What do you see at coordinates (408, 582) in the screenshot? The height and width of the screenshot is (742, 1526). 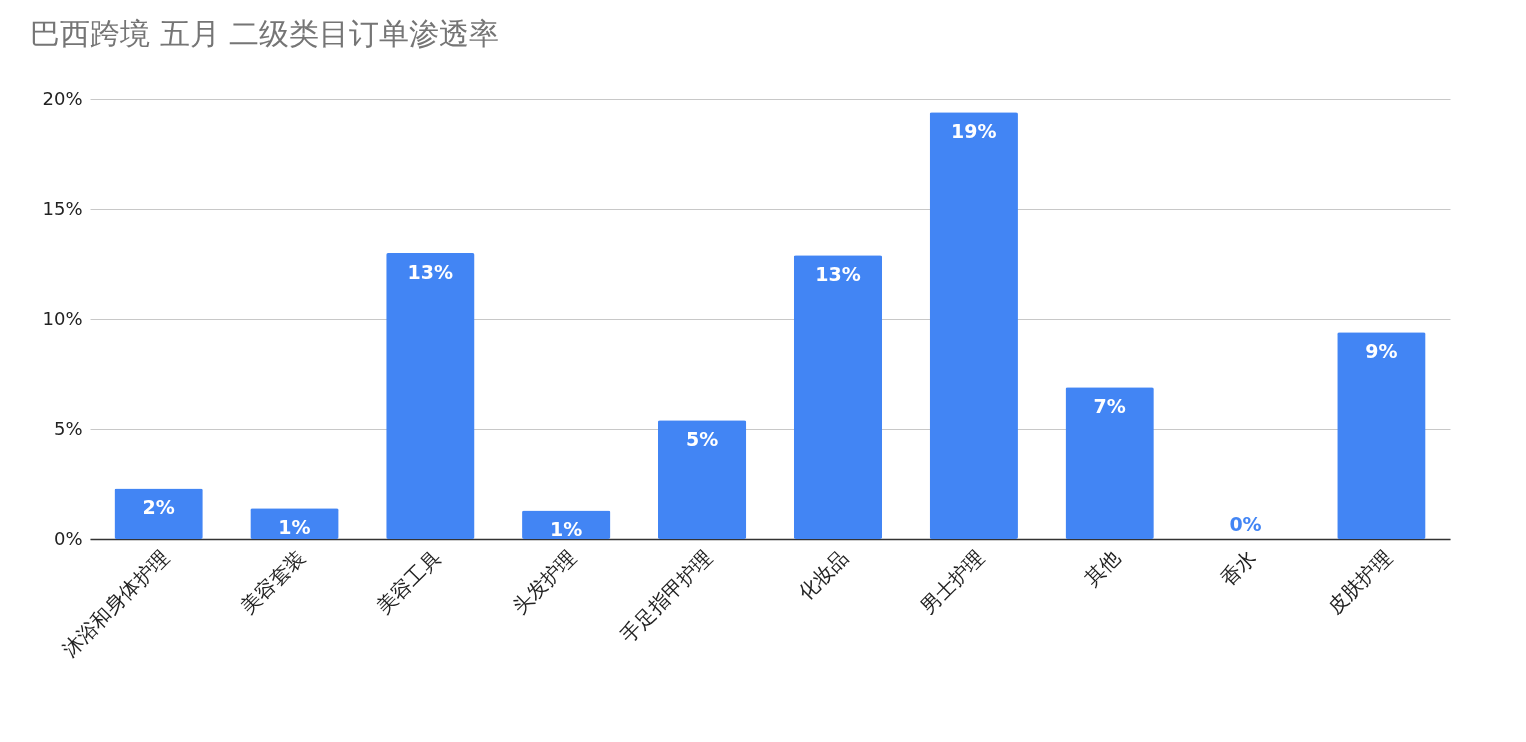 I see `x-tick-label: 美容工具` at bounding box center [408, 582].